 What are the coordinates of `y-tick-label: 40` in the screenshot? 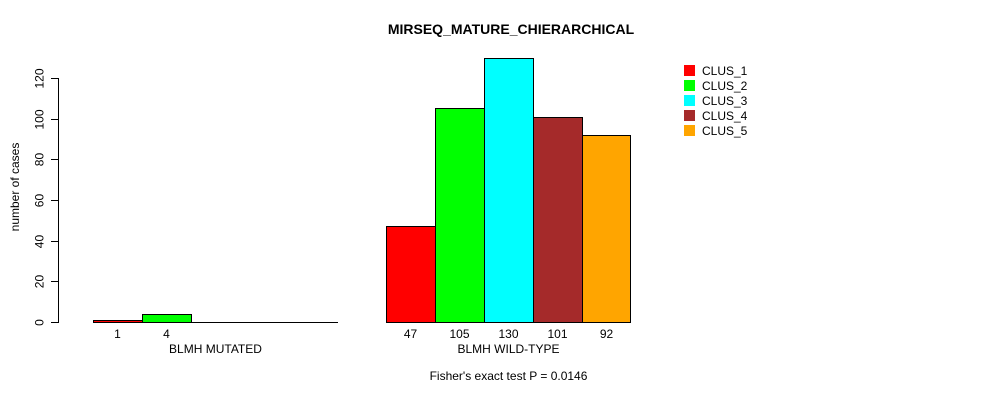 It's located at (39, 241).